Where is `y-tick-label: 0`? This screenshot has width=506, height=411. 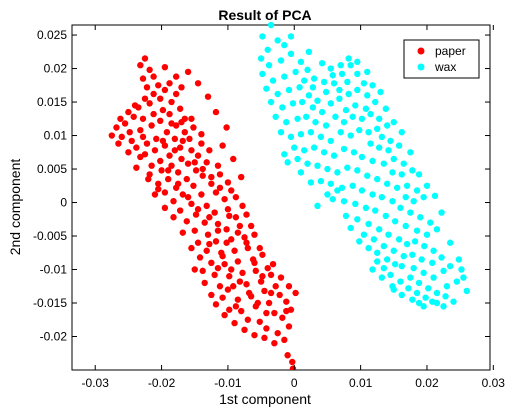 y-tick-label: 0 is located at coordinates (63, 203).